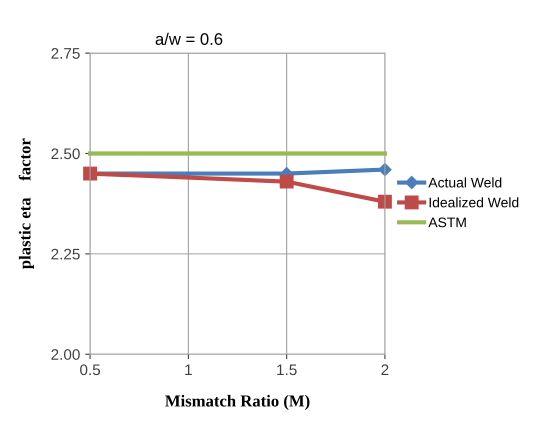 Image resolution: width=546 pixels, height=432 pixels. Describe the element at coordinates (65, 354) in the screenshot. I see `y-tick-label: 2.00` at that location.